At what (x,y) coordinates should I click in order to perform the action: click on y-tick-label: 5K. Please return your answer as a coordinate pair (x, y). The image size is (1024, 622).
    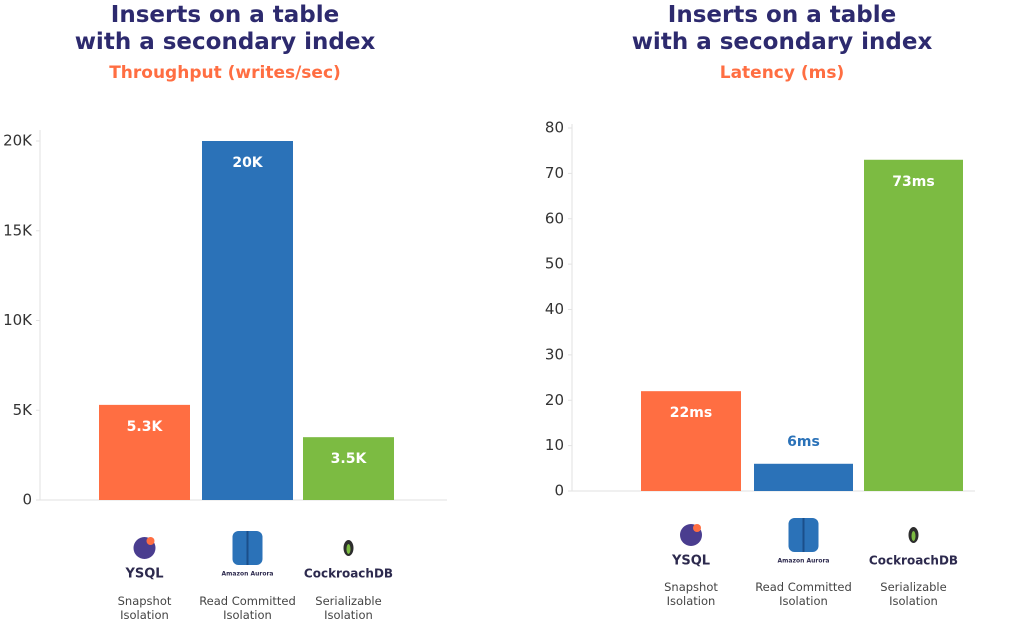
    Looking at the image, I should click on (23, 410).